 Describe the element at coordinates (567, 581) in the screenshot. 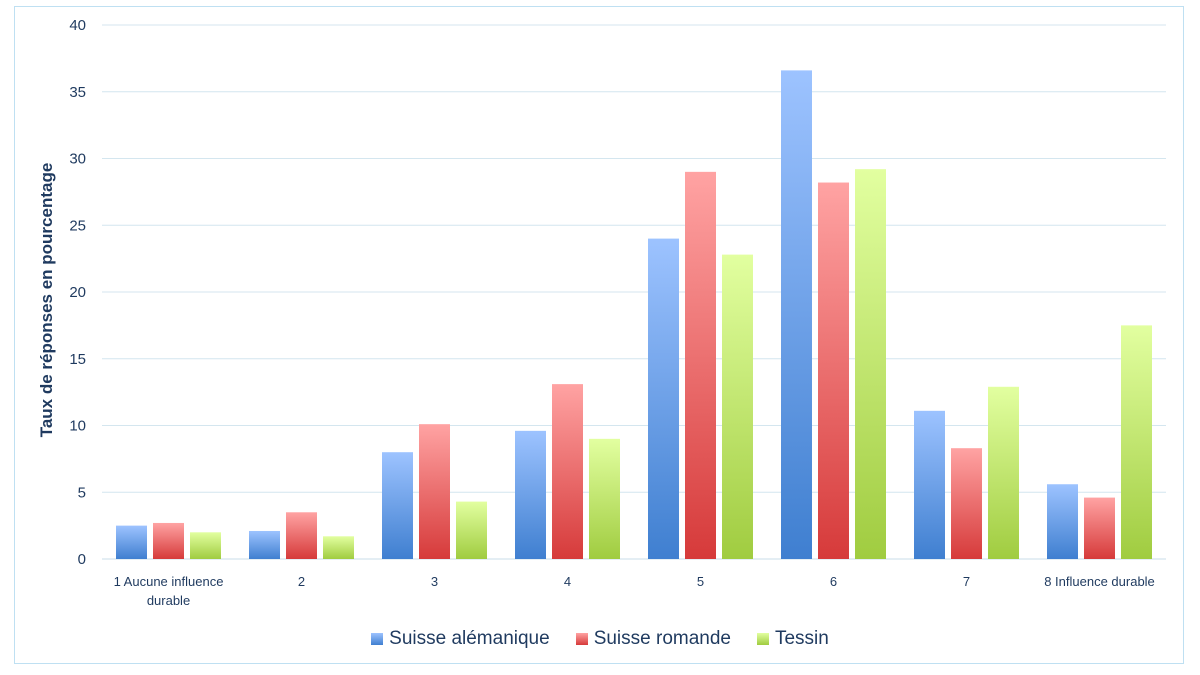

I see `x-tick-label: 4` at that location.